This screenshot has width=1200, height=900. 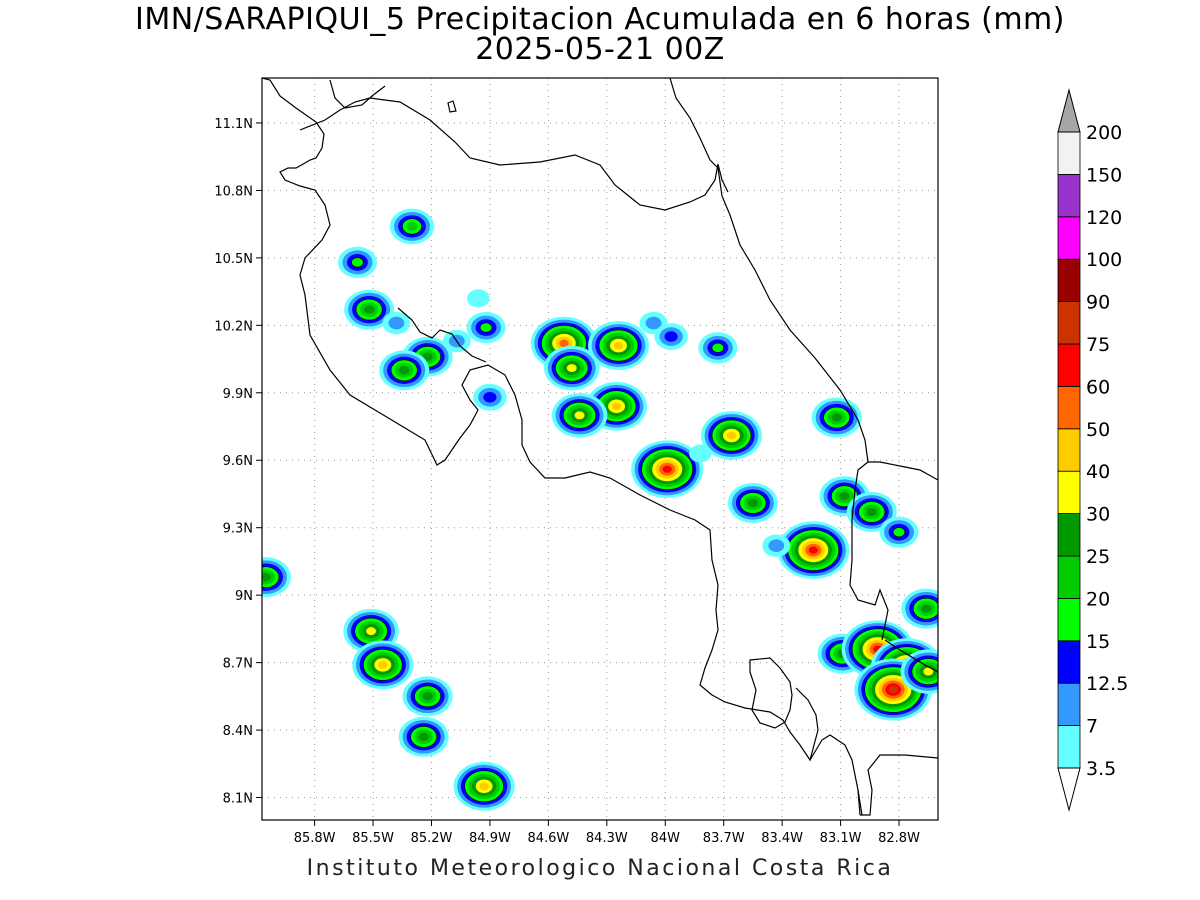 I want to click on colorbar-label: 20, so click(x=1098, y=599).